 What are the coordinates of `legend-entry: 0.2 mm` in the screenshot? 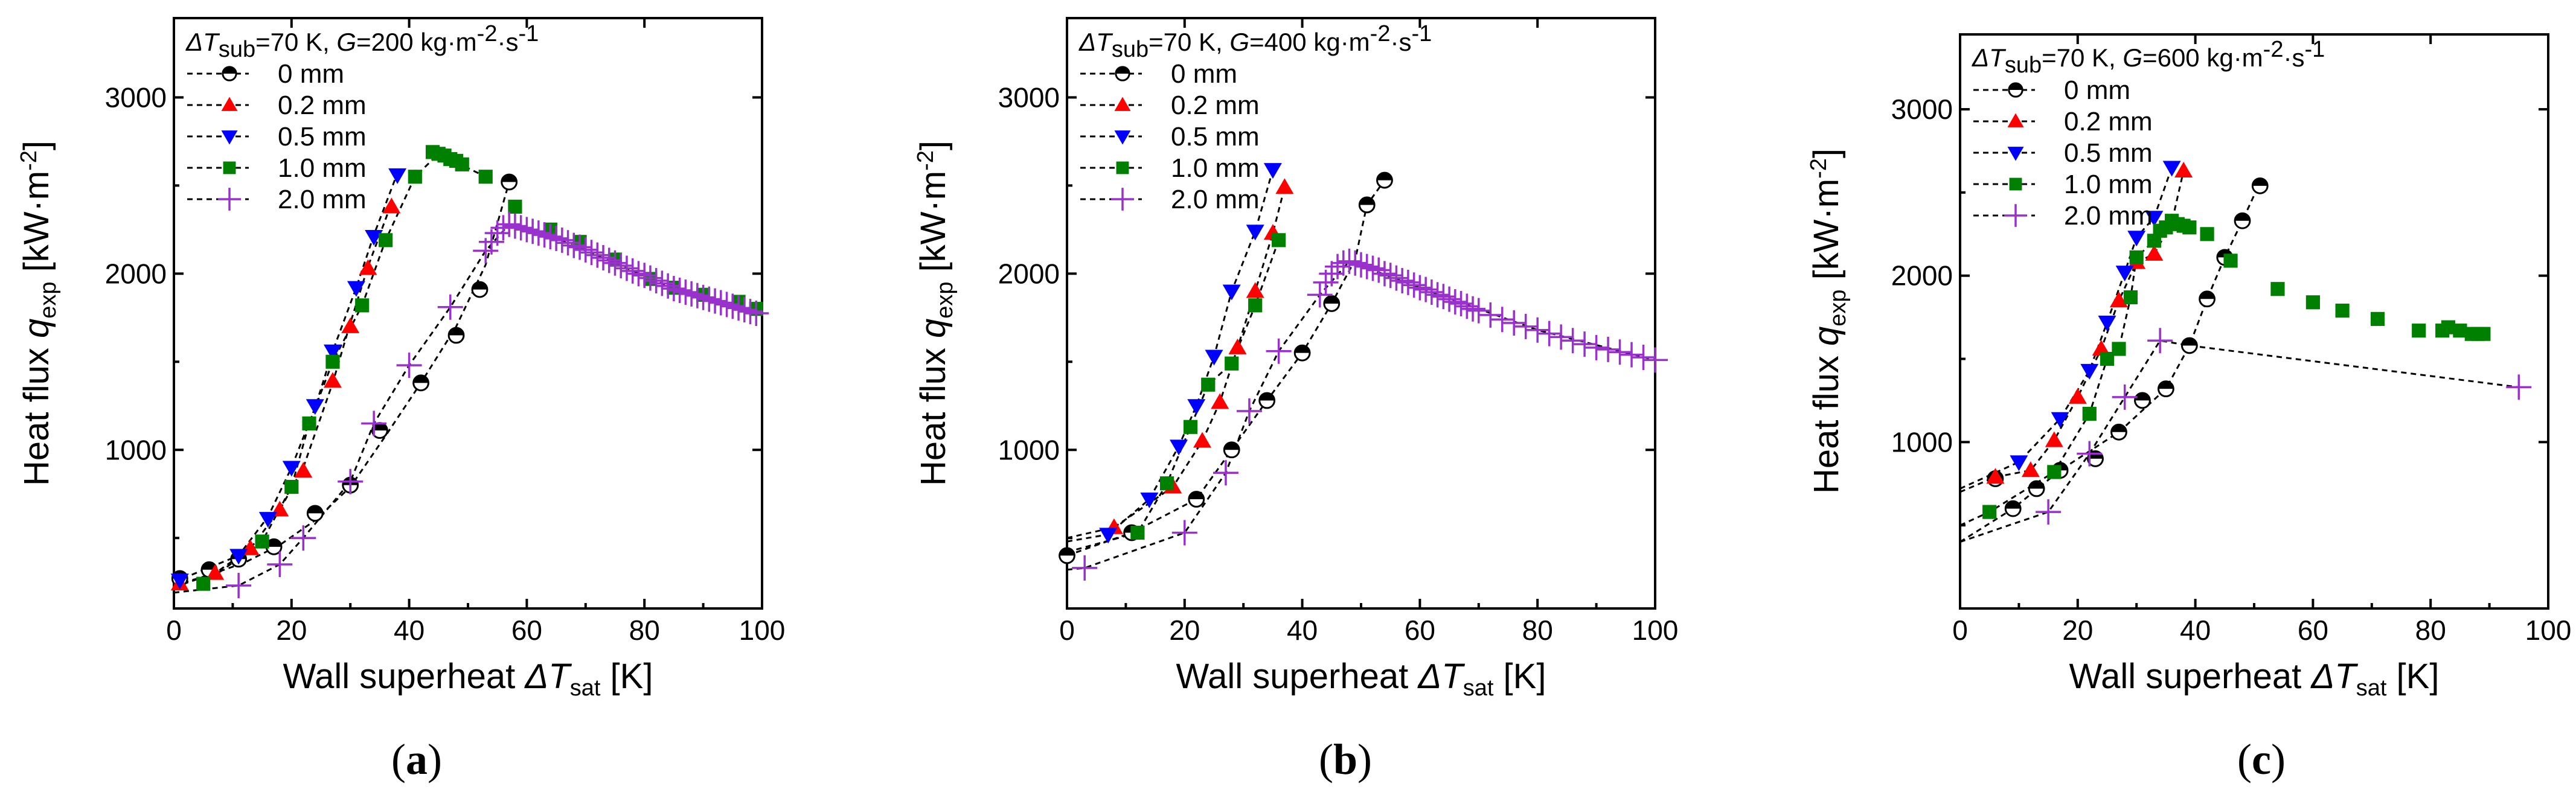 It's located at (322, 105).